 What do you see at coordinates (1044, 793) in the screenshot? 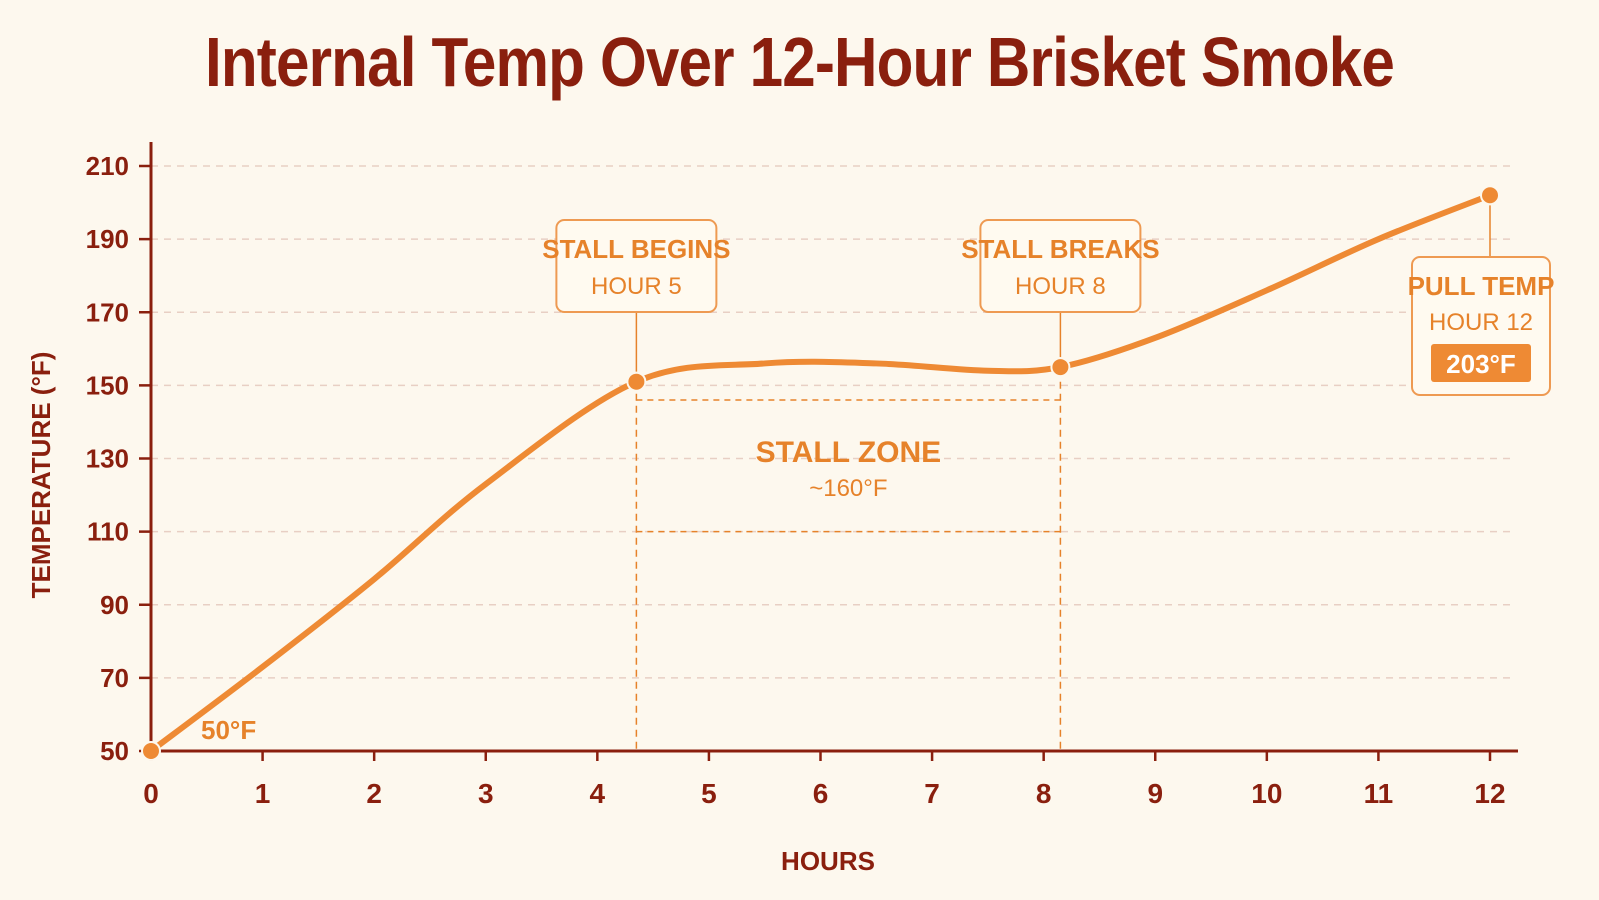
I see `x-tick-label: 8` at bounding box center [1044, 793].